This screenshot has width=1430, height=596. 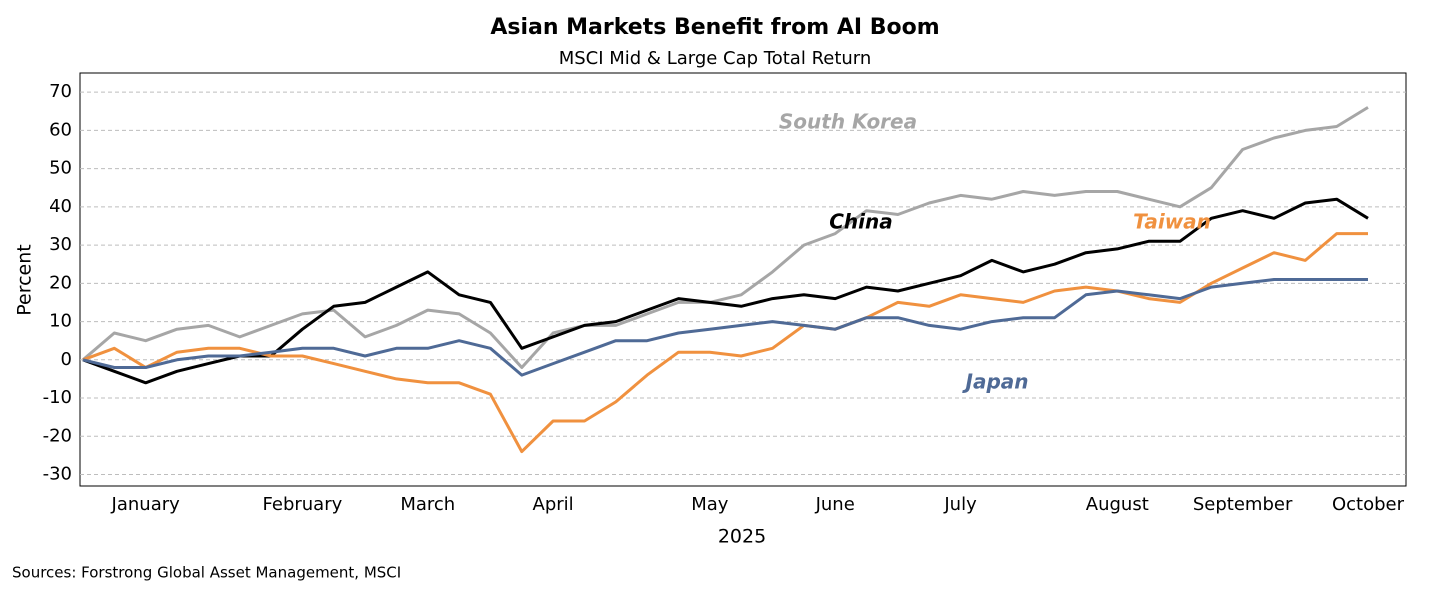 I want to click on chart-subtitle: MSCI Mid & Large Cap Total Return, so click(x=715, y=58).